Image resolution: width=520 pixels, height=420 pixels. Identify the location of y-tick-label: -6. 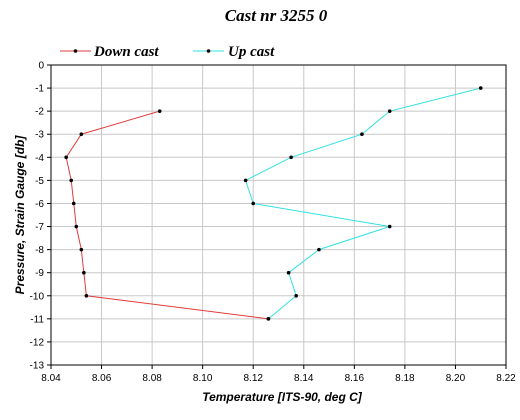
(39, 204).